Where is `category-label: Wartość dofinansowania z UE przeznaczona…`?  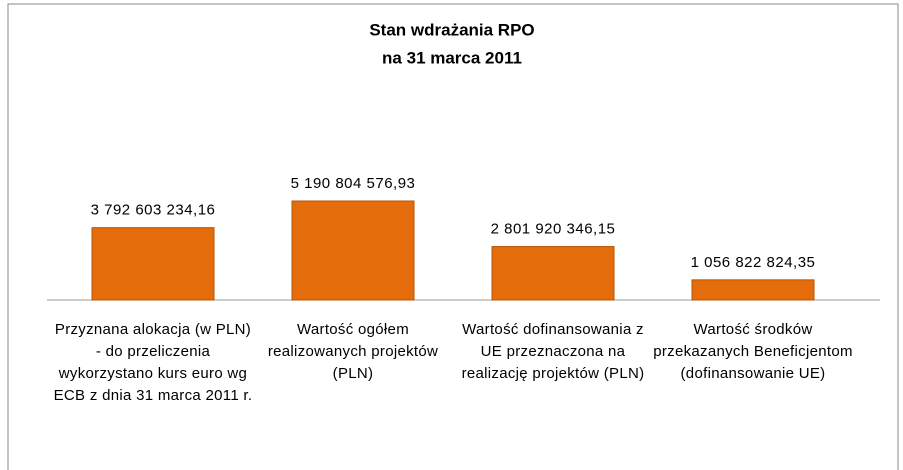 category-label: Wartość dofinansowania z UE przeznaczona… is located at coordinates (553, 351).